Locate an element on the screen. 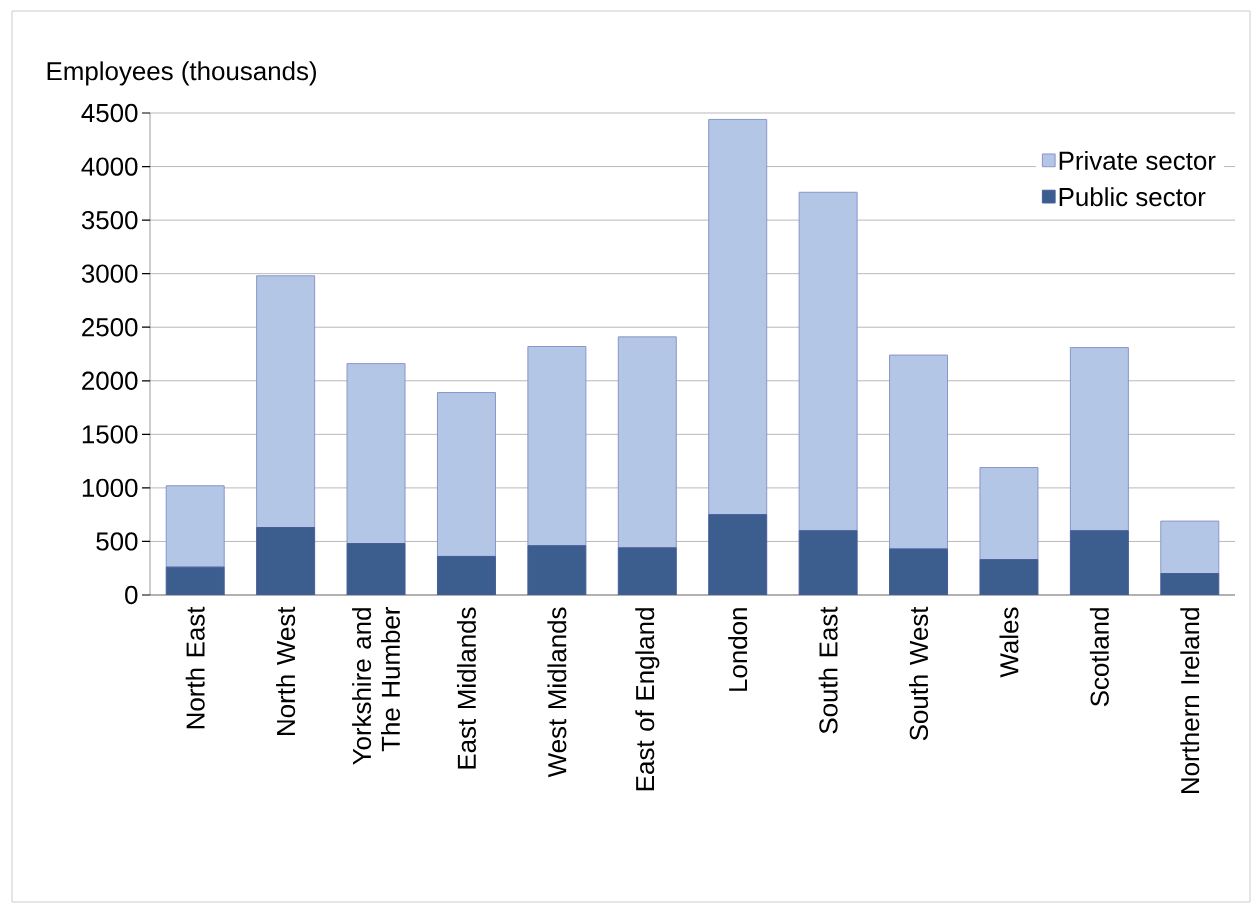 This screenshot has height=904, width=1256. y-tick-label: 3000 is located at coordinates (109, 273).